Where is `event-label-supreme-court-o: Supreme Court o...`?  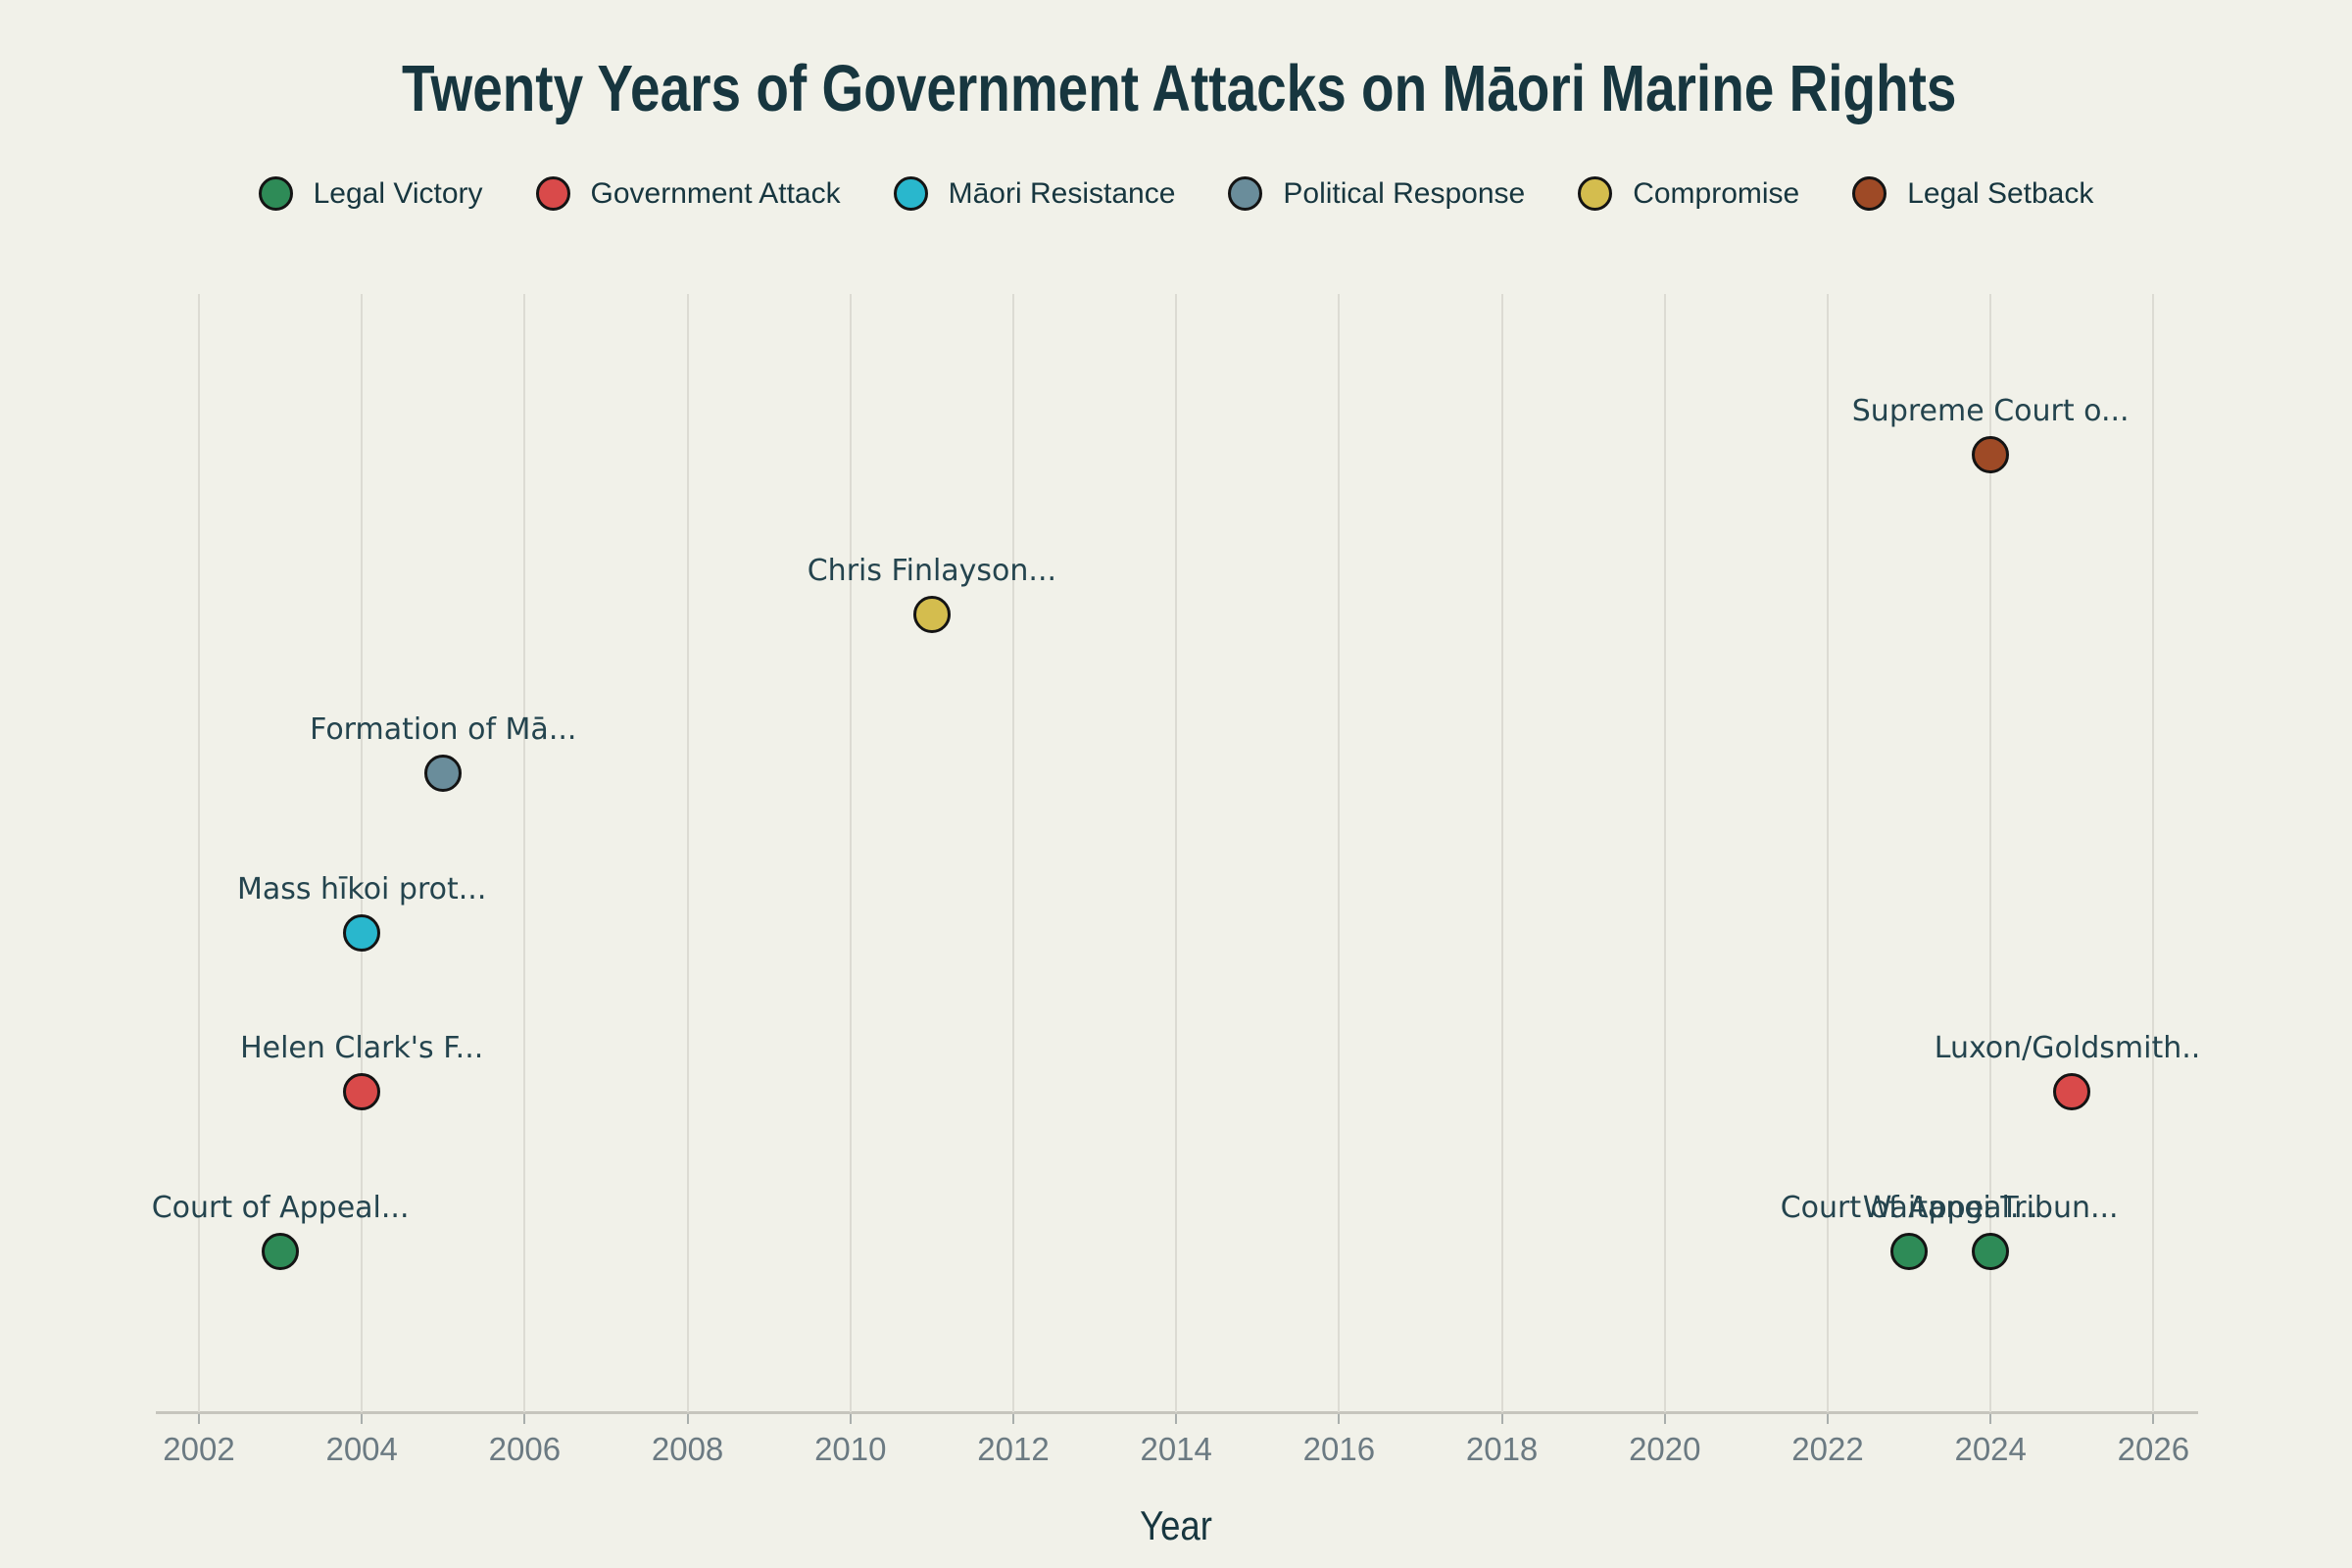 event-label-supreme-court-o: Supreme Court o... is located at coordinates (1990, 411).